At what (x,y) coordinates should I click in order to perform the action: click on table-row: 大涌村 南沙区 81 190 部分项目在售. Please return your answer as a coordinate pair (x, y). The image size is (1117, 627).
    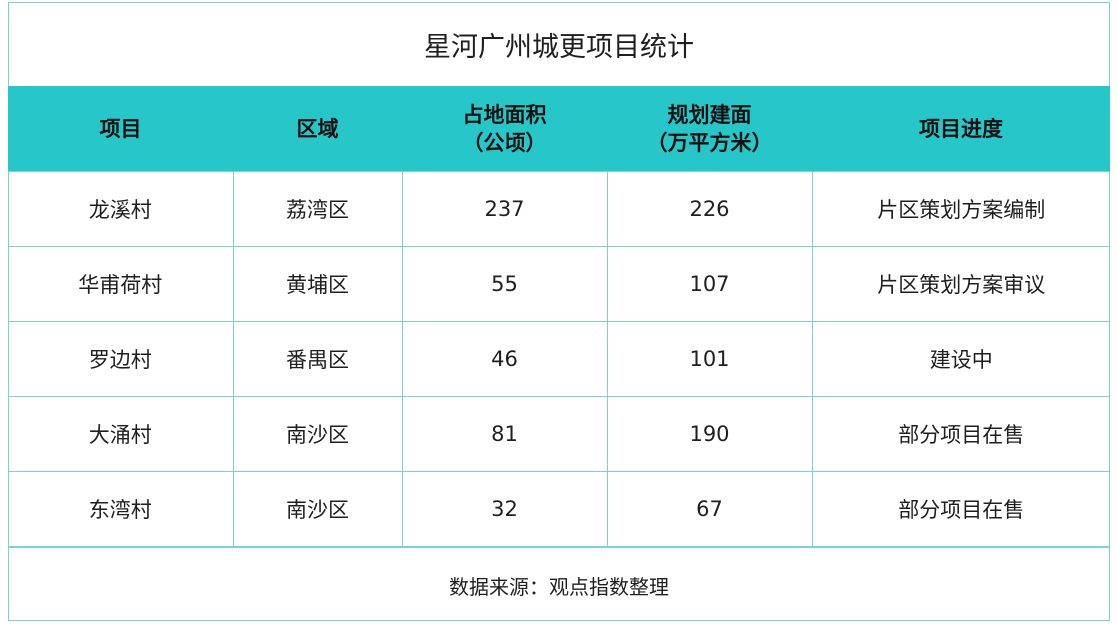
    Looking at the image, I should click on (559, 434).